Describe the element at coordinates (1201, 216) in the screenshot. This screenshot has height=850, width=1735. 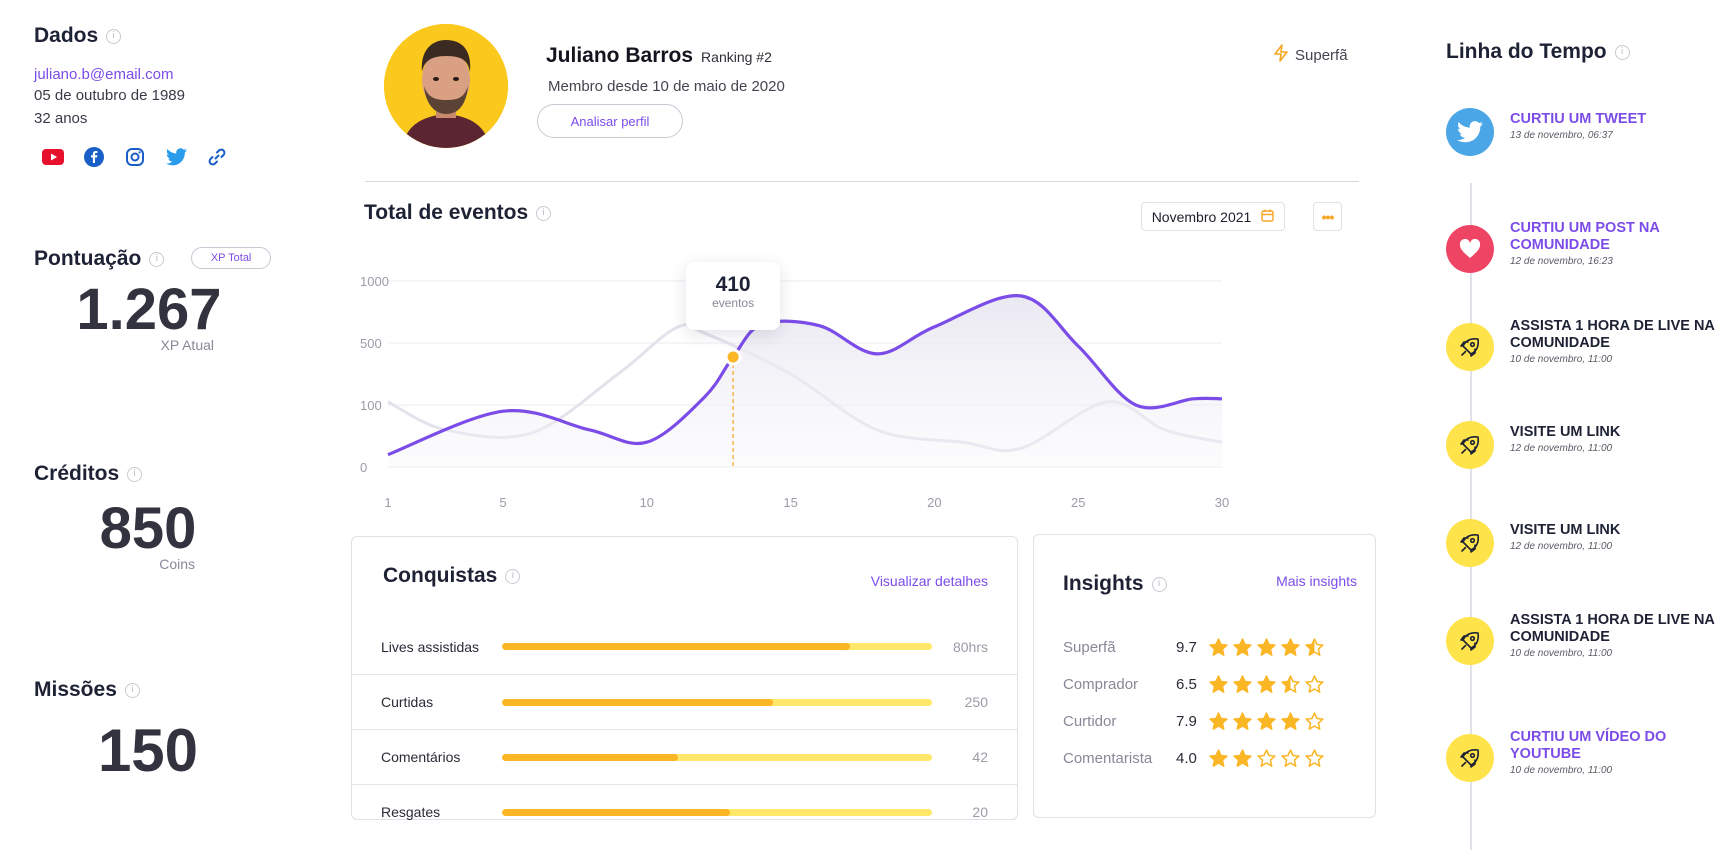
I see `month-filter-label: Novembro 2021` at that location.